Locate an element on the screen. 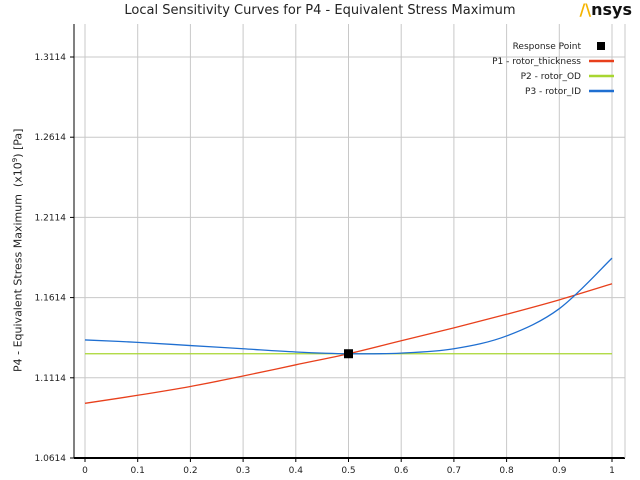 The width and height of the screenshot is (640, 480). y-tick-label: 1.1114 is located at coordinates (51, 379).